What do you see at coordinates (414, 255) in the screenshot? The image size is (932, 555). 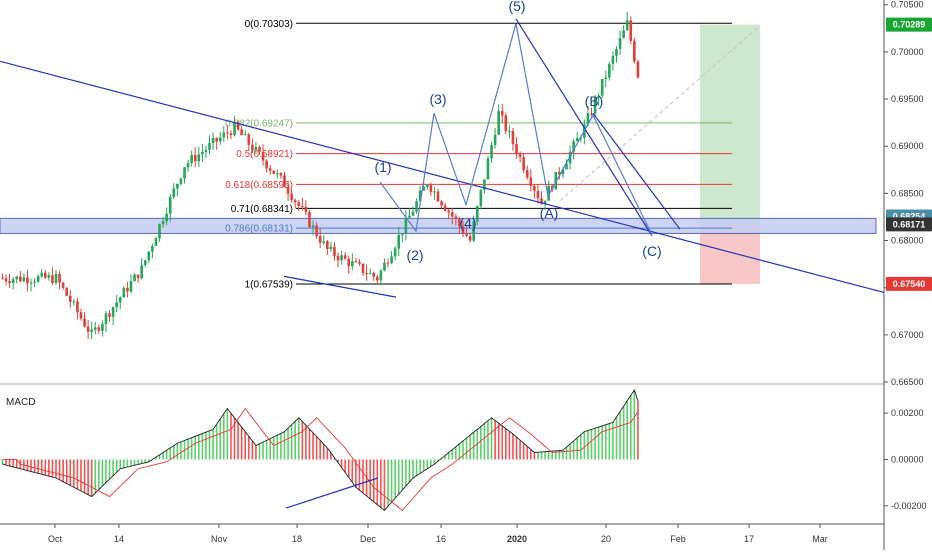 I see `wave-label: (2)` at bounding box center [414, 255].